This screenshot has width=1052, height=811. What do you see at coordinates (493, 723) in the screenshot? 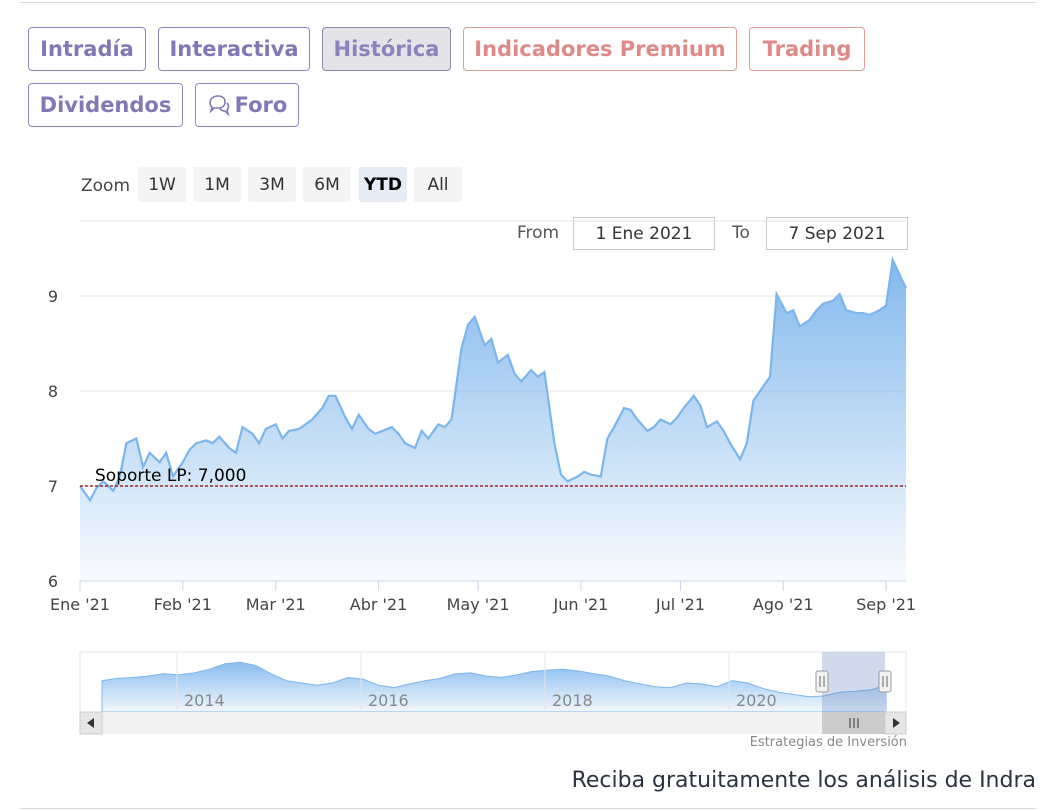
I see `navigator-scrollbar-track` at bounding box center [493, 723].